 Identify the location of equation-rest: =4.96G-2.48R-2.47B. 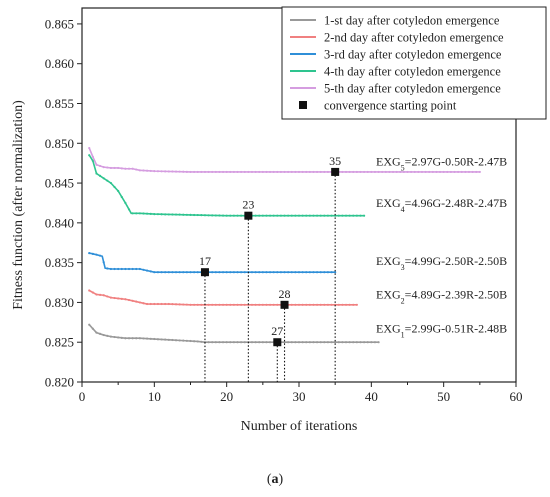
(456, 203).